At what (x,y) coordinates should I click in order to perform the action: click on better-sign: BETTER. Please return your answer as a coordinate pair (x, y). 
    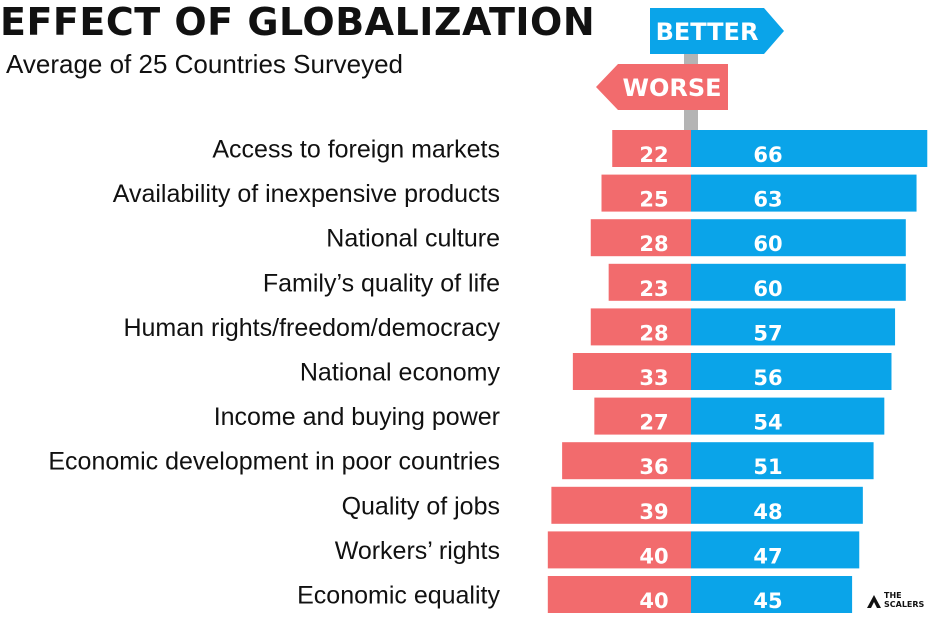
    Looking at the image, I should click on (717, 31).